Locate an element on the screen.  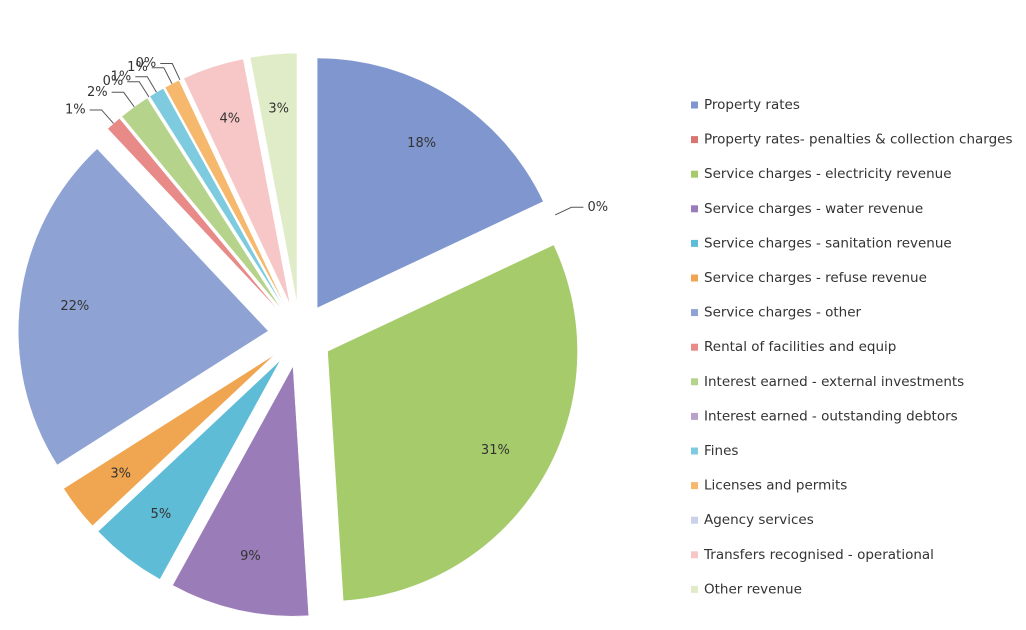
legend-label: Service charges - water revenue is located at coordinates (813, 209).